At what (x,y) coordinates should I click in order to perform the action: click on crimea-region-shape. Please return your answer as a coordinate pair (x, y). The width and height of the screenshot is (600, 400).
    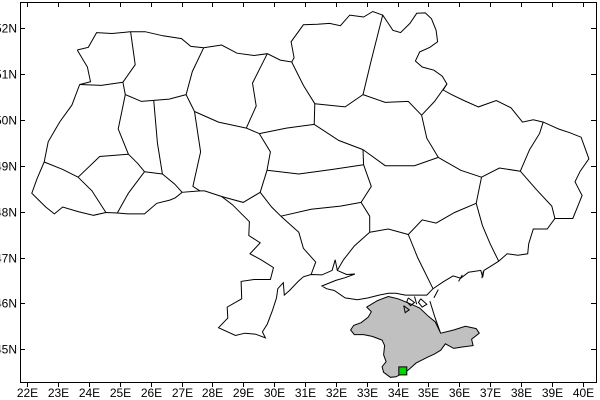
    Looking at the image, I should click on (414, 337).